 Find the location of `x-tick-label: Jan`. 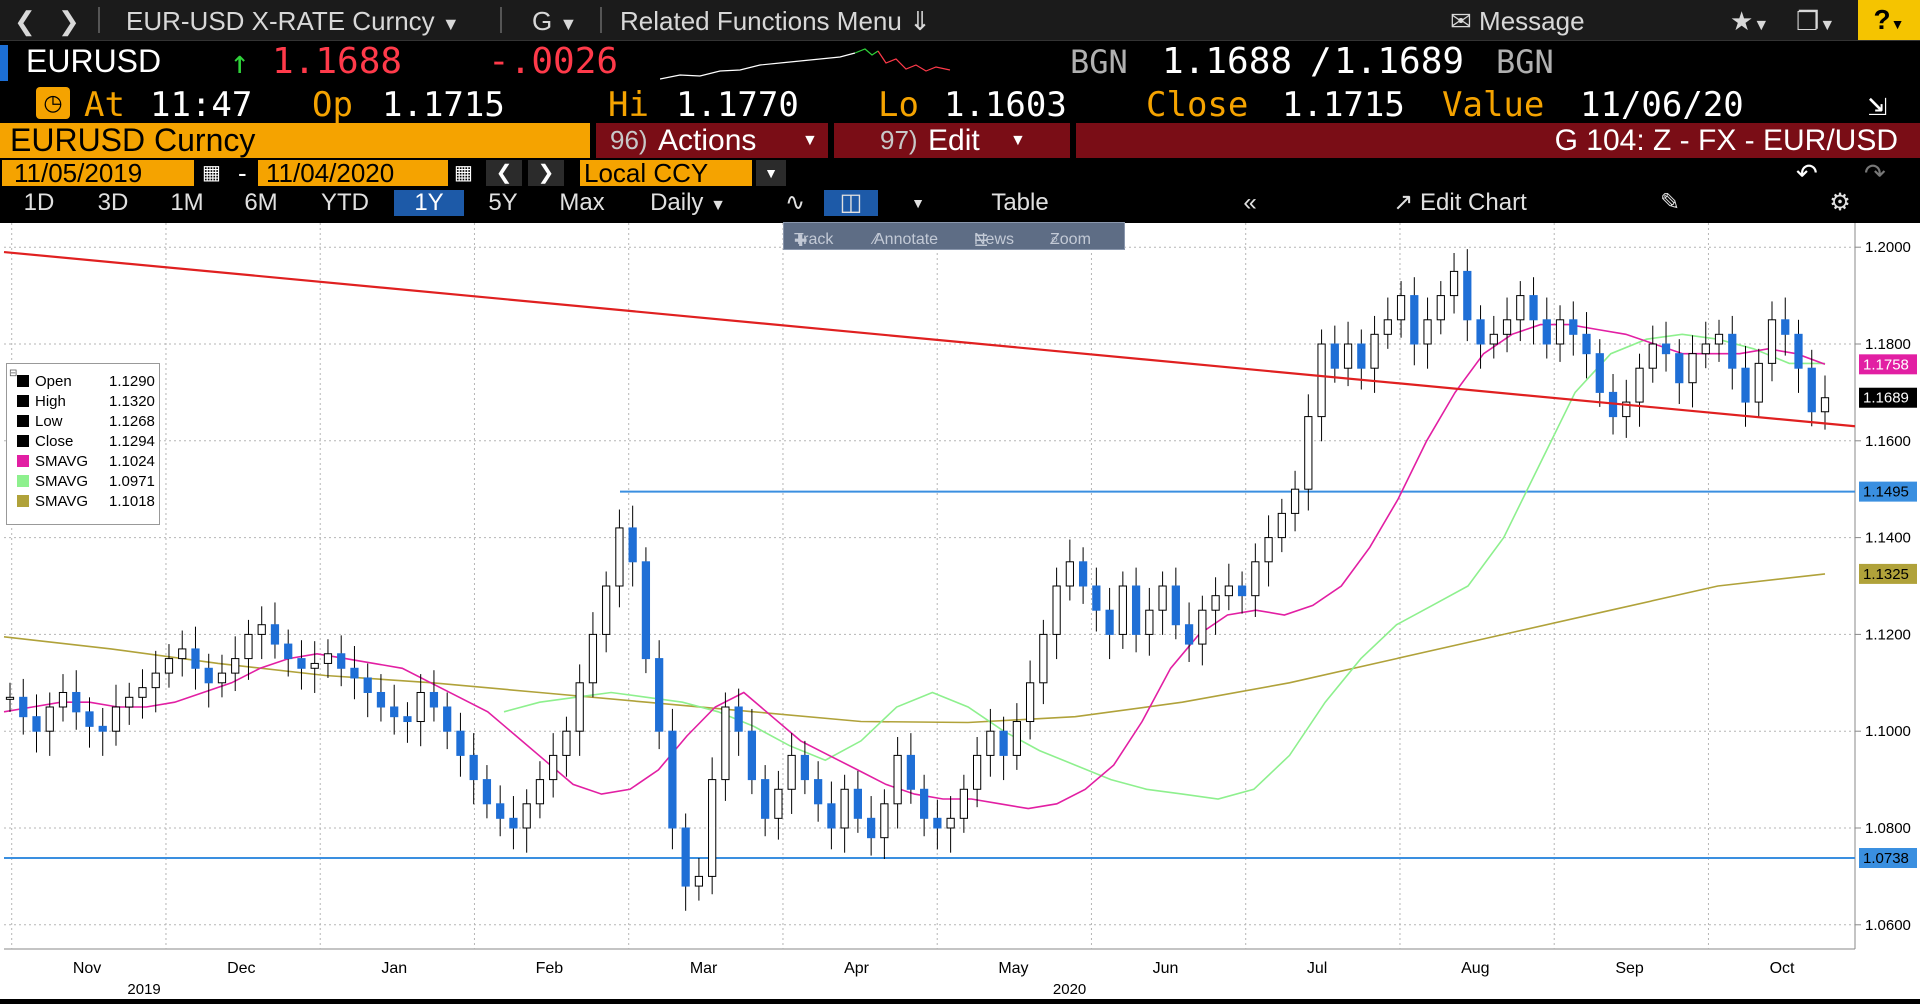

x-tick-label: Jan is located at coordinates (394, 968).